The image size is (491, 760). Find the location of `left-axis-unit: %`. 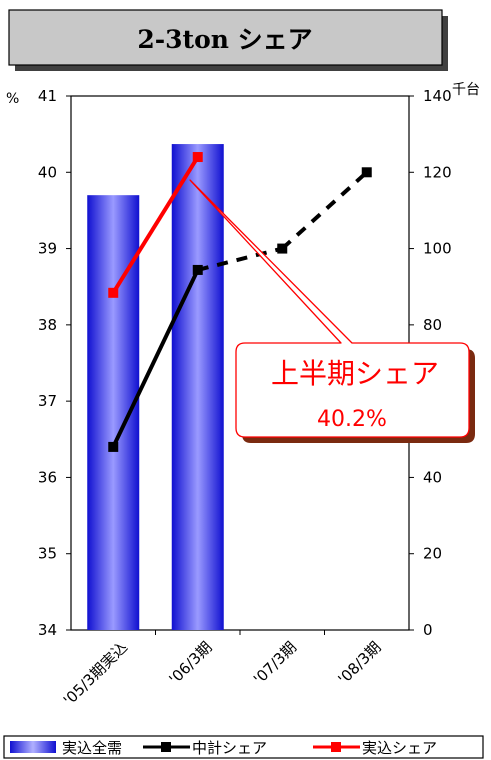

left-axis-unit: % is located at coordinates (12, 99).